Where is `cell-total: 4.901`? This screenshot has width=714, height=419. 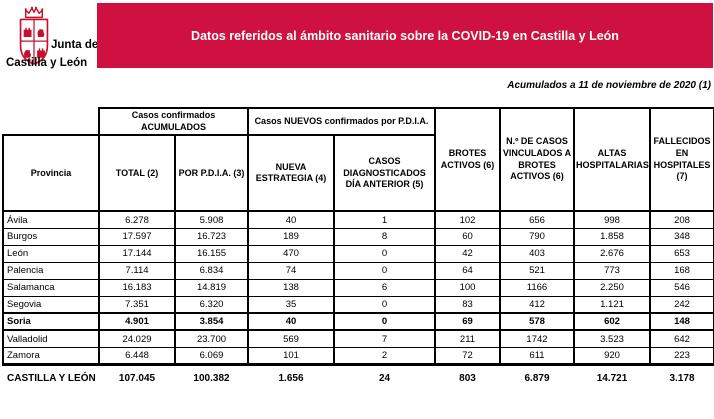 cell-total: 4.901 is located at coordinates (137, 322).